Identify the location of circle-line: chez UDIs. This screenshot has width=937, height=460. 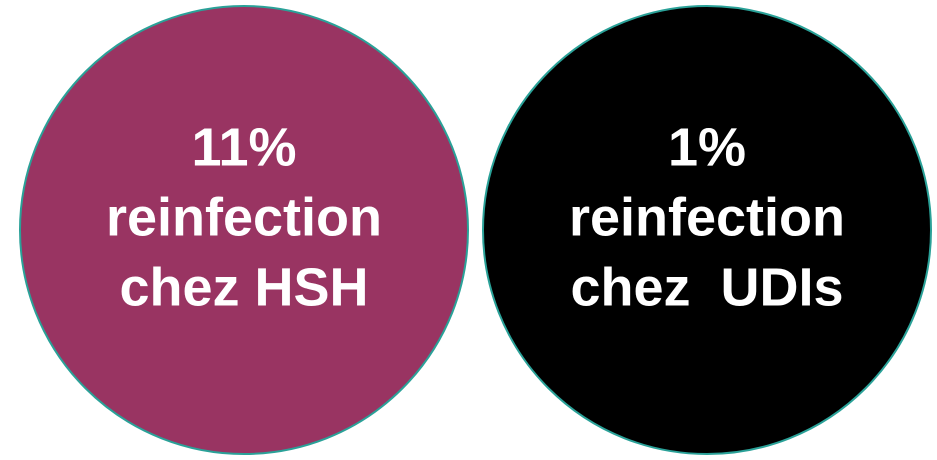
(706, 287).